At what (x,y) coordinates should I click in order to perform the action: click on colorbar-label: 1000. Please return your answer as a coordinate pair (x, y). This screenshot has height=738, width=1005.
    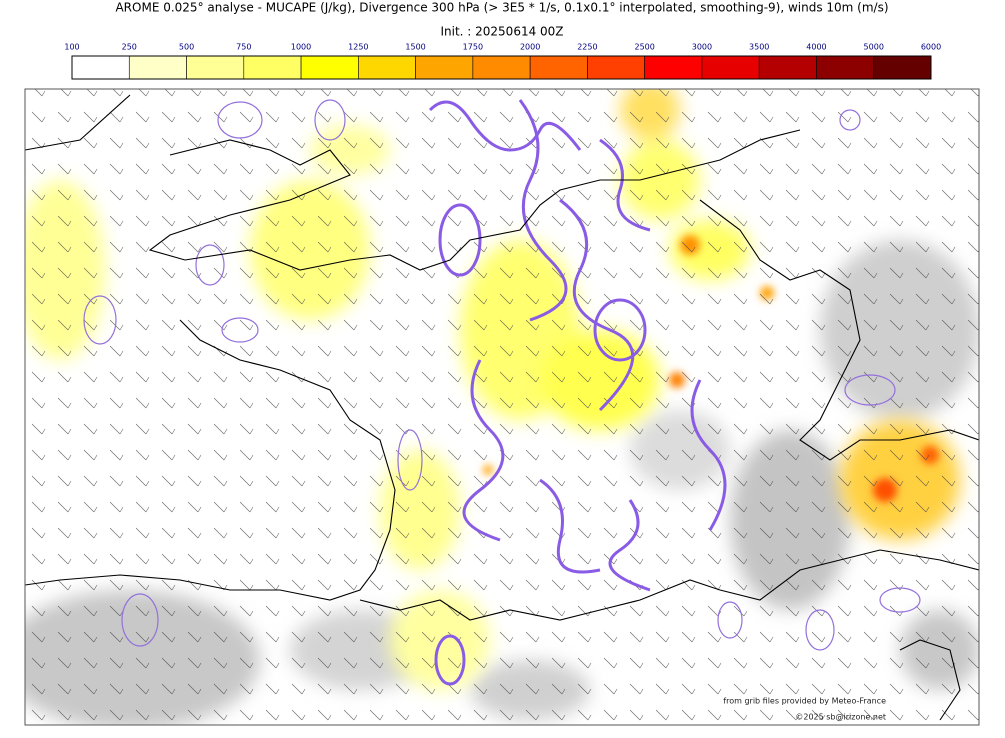
    Looking at the image, I should click on (301, 47).